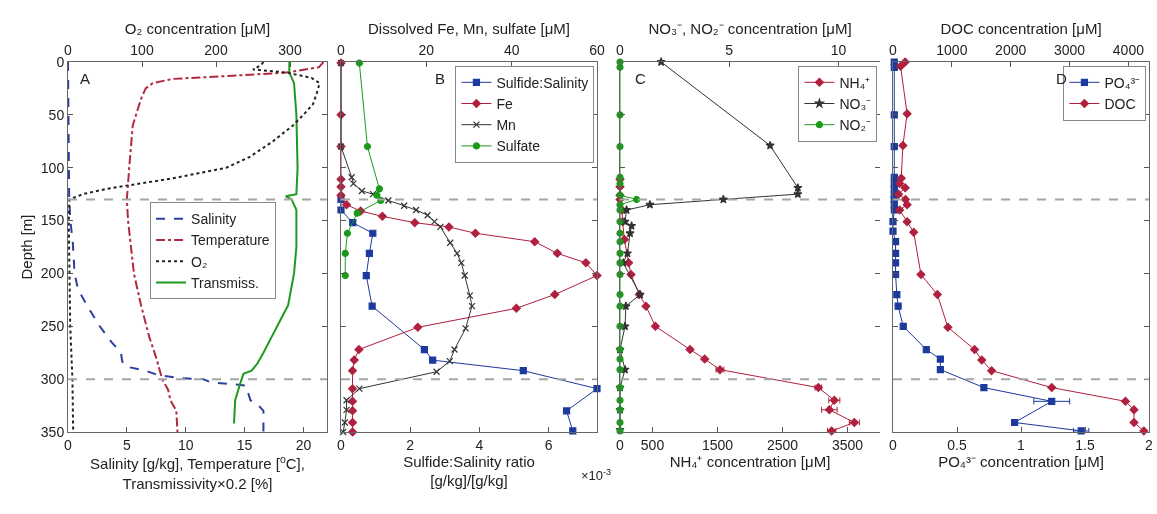  I want to click on legend-label: Mn, so click(506, 125).